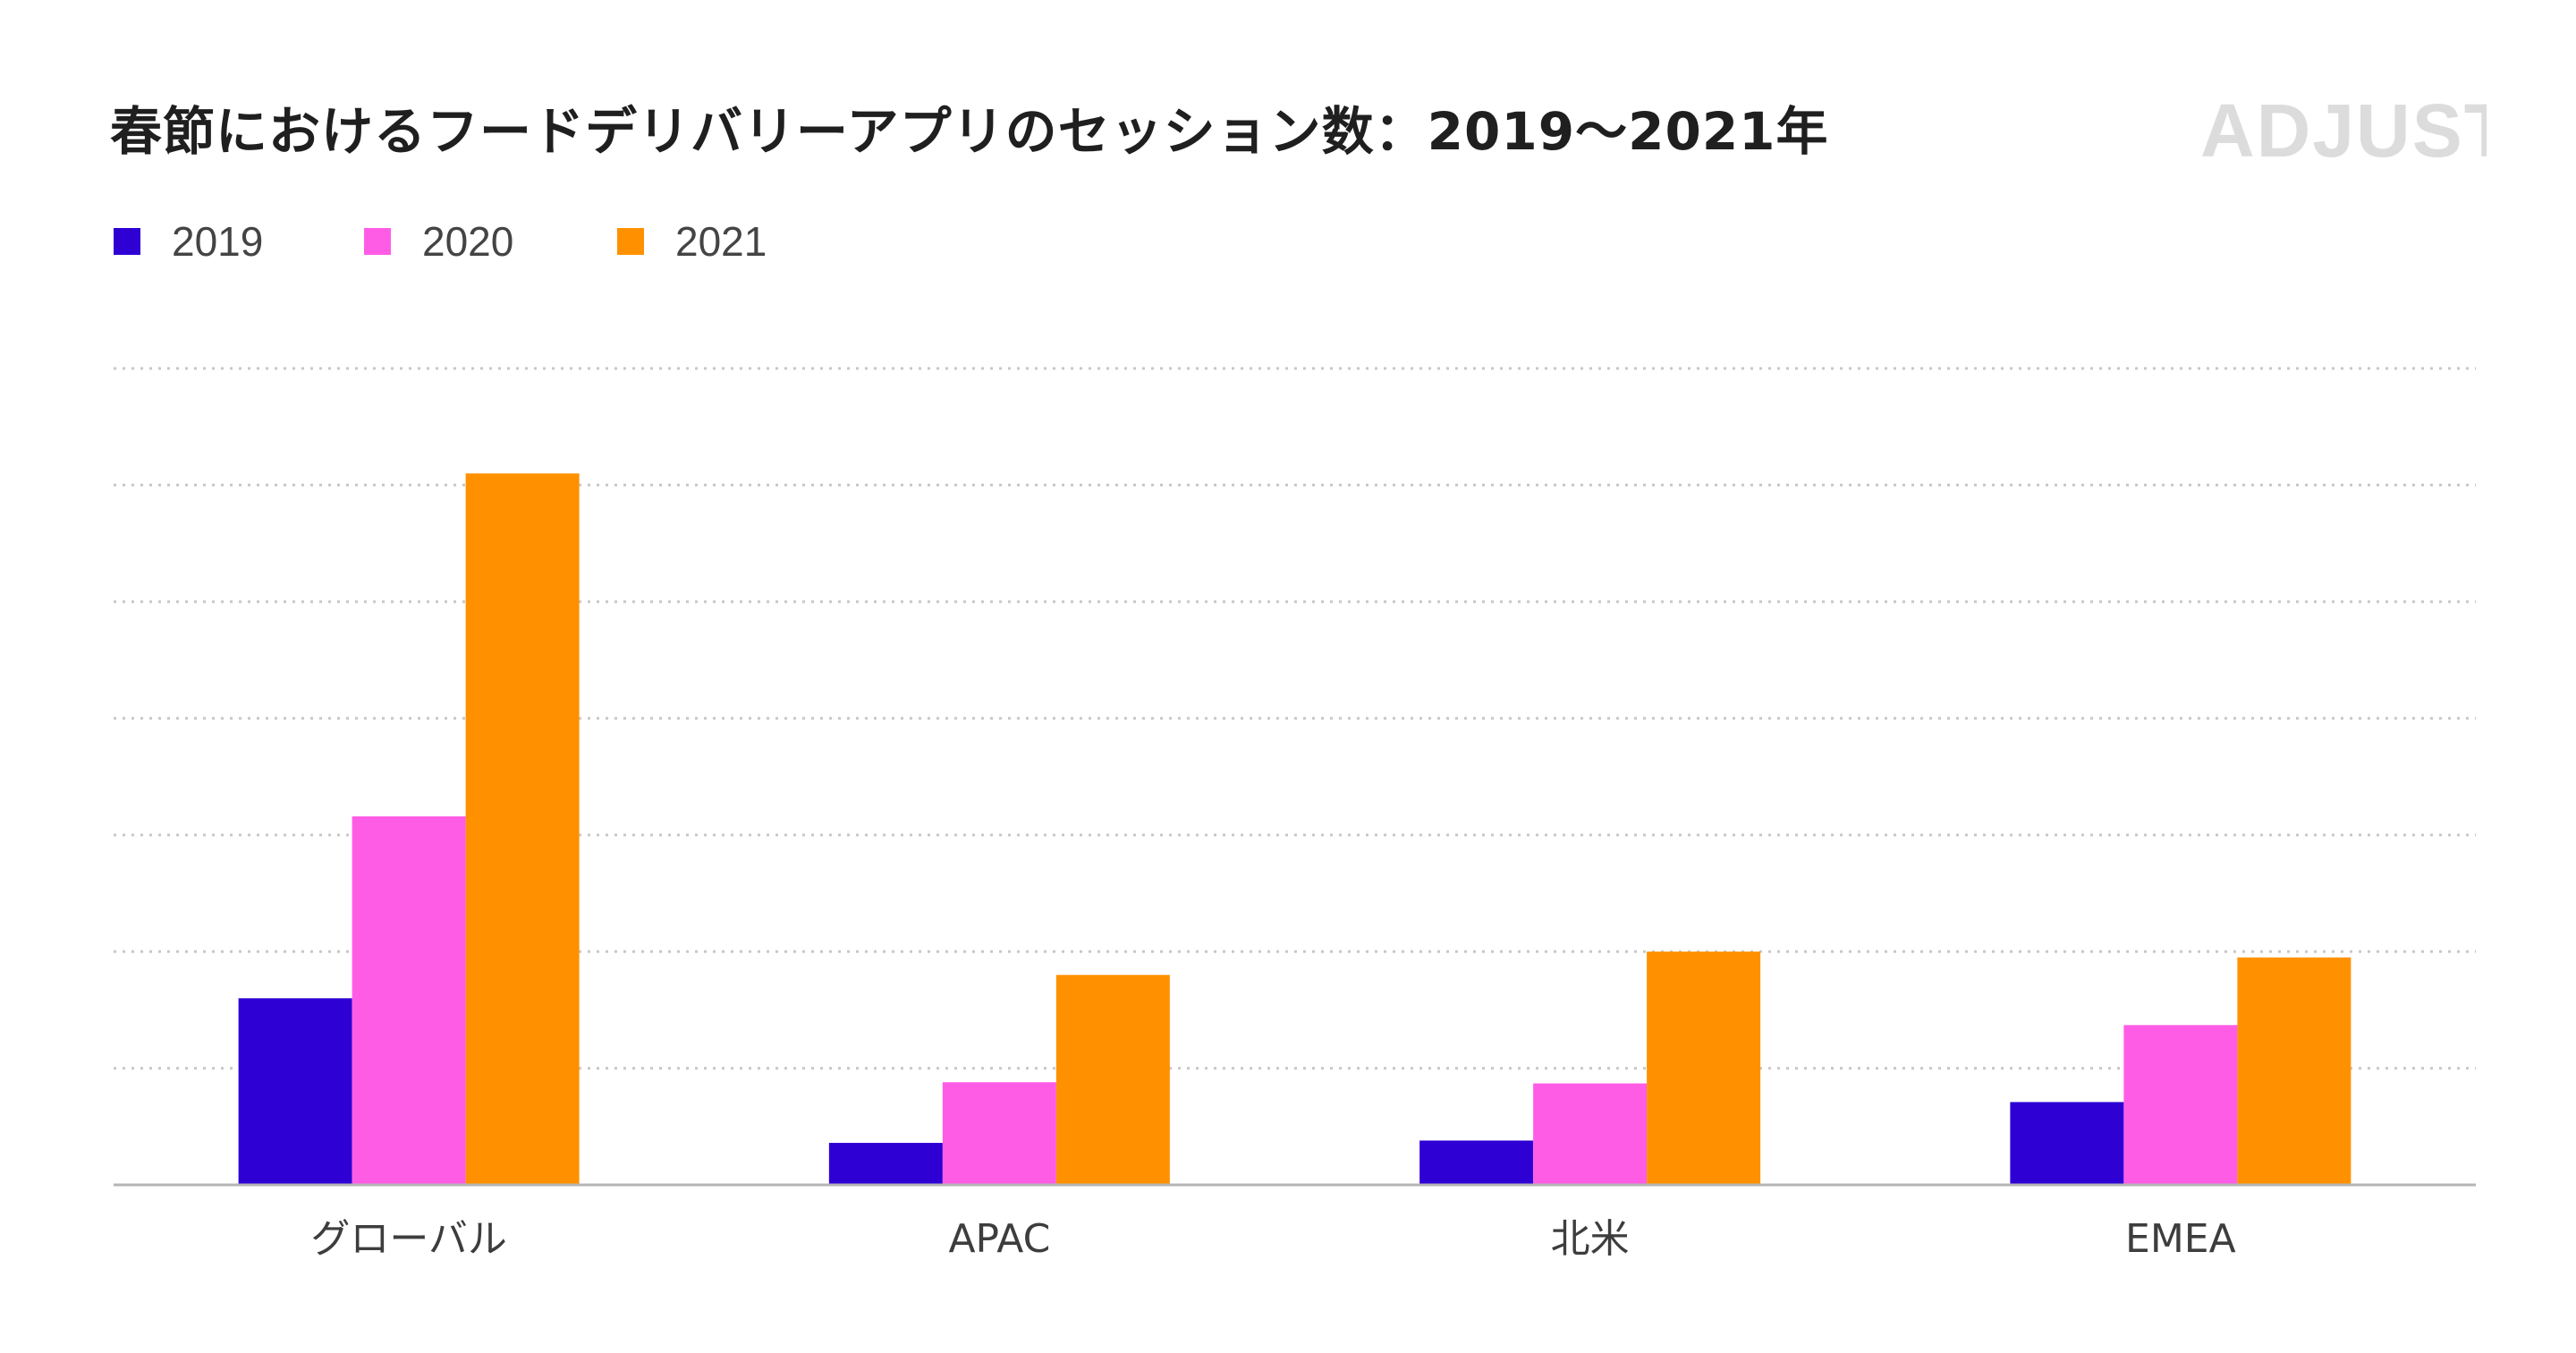 This screenshot has height=1353, width=2576. What do you see at coordinates (969, 131) in the screenshot?
I see `chart-title: 春節におけるフードデリバリーアプリのセッション数：2019～2021年` at bounding box center [969, 131].